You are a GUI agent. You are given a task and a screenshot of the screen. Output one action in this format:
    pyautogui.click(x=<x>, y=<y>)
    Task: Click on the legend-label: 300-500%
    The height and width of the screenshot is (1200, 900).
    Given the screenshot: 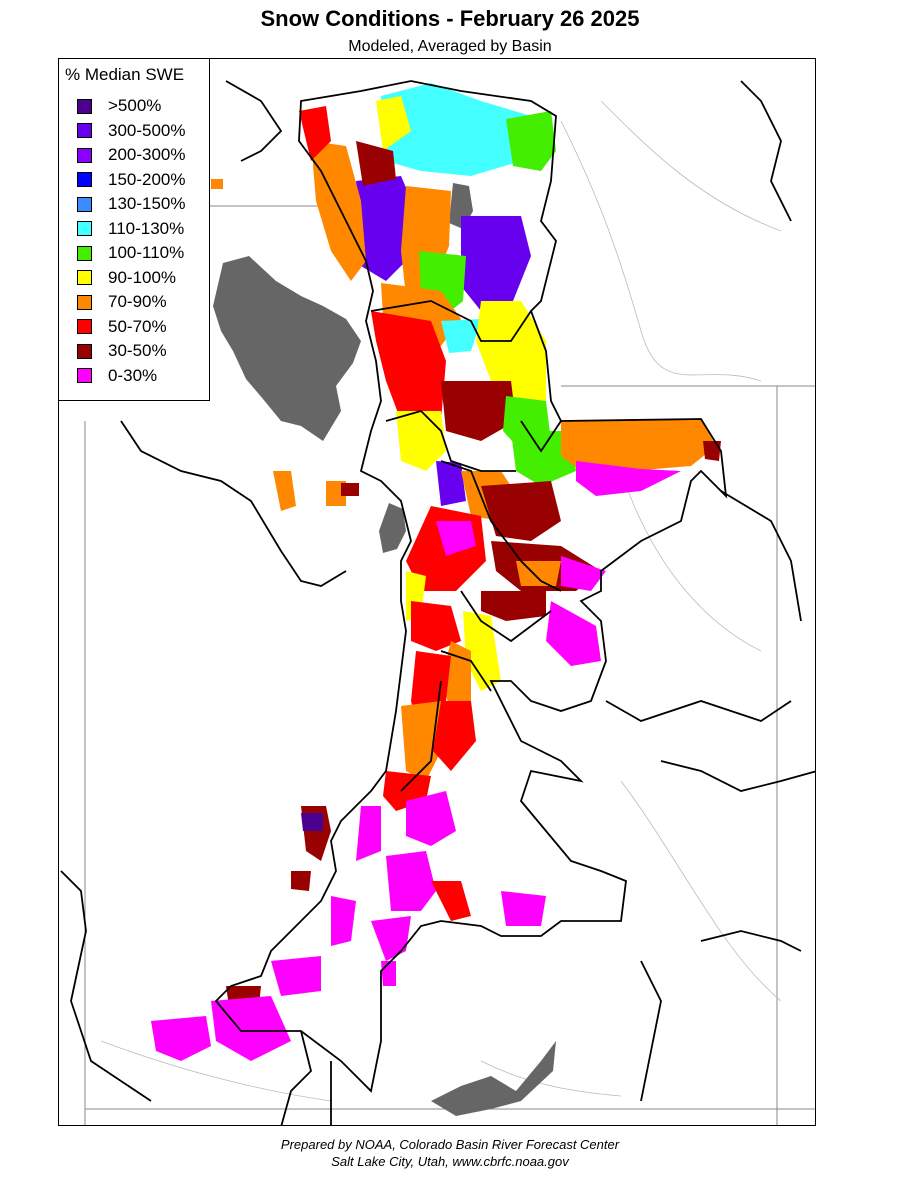 What is the action you would take?
    pyautogui.click(x=147, y=130)
    